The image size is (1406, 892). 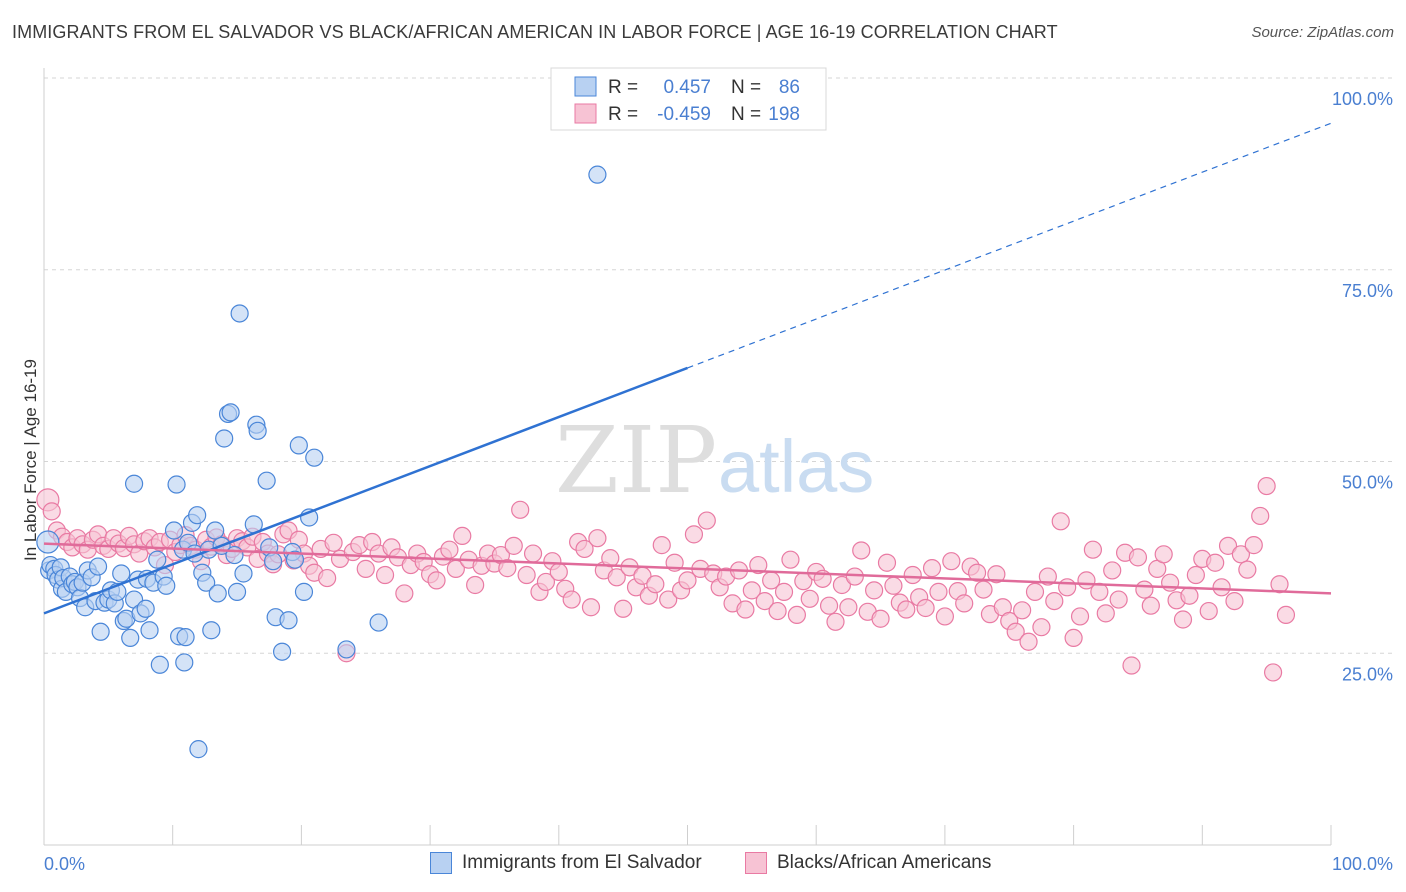 I want to click on watermark-zip: ZIP, so click(x=636, y=460).